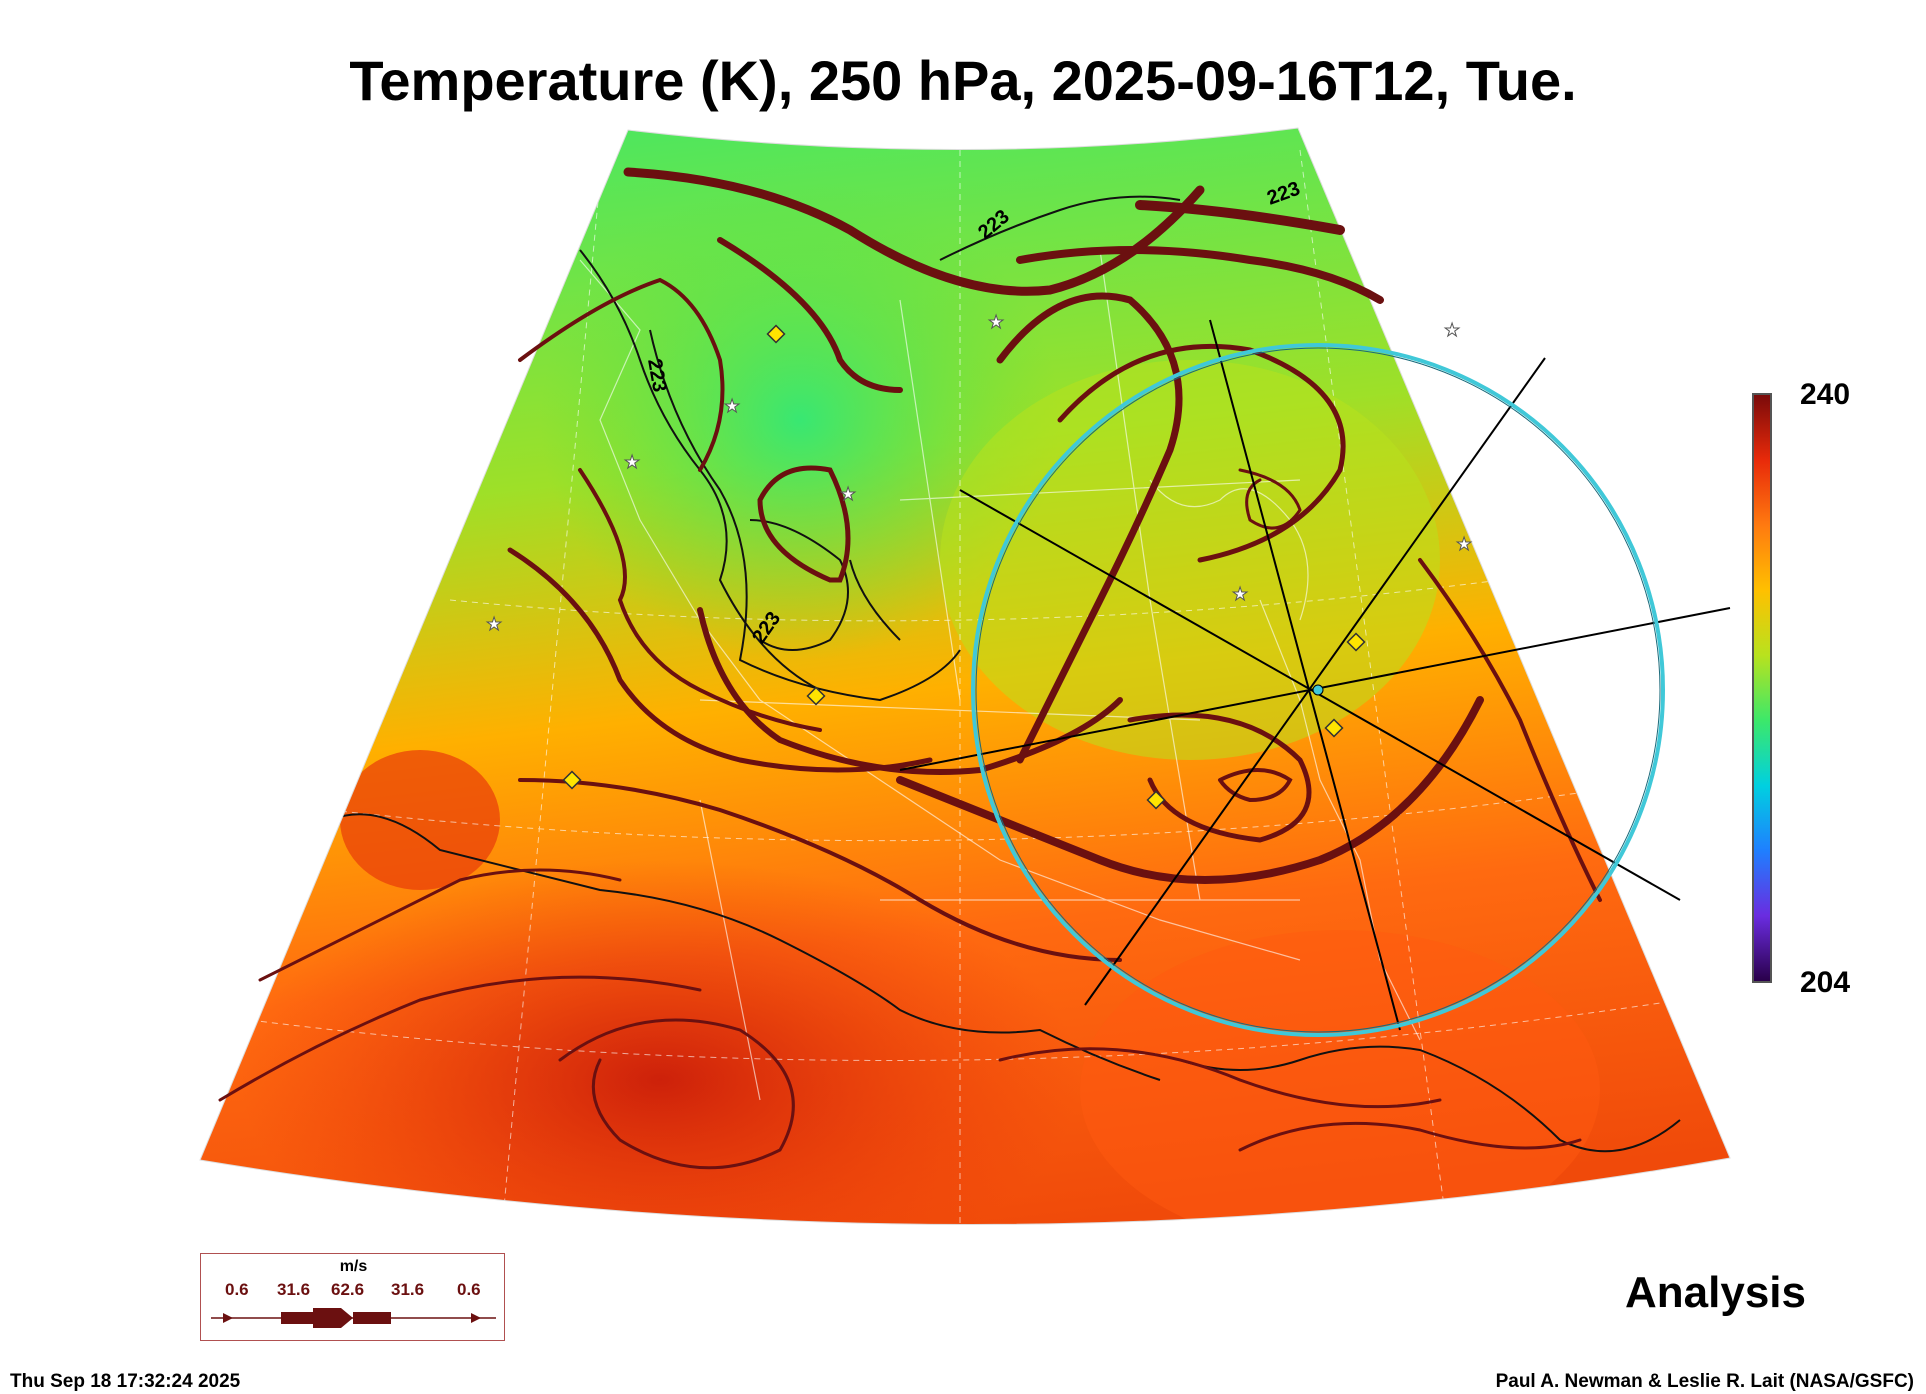 The width and height of the screenshot is (1926, 1394). Describe the element at coordinates (1715, 1292) in the screenshot. I see `analysis-label: Analysis` at that location.